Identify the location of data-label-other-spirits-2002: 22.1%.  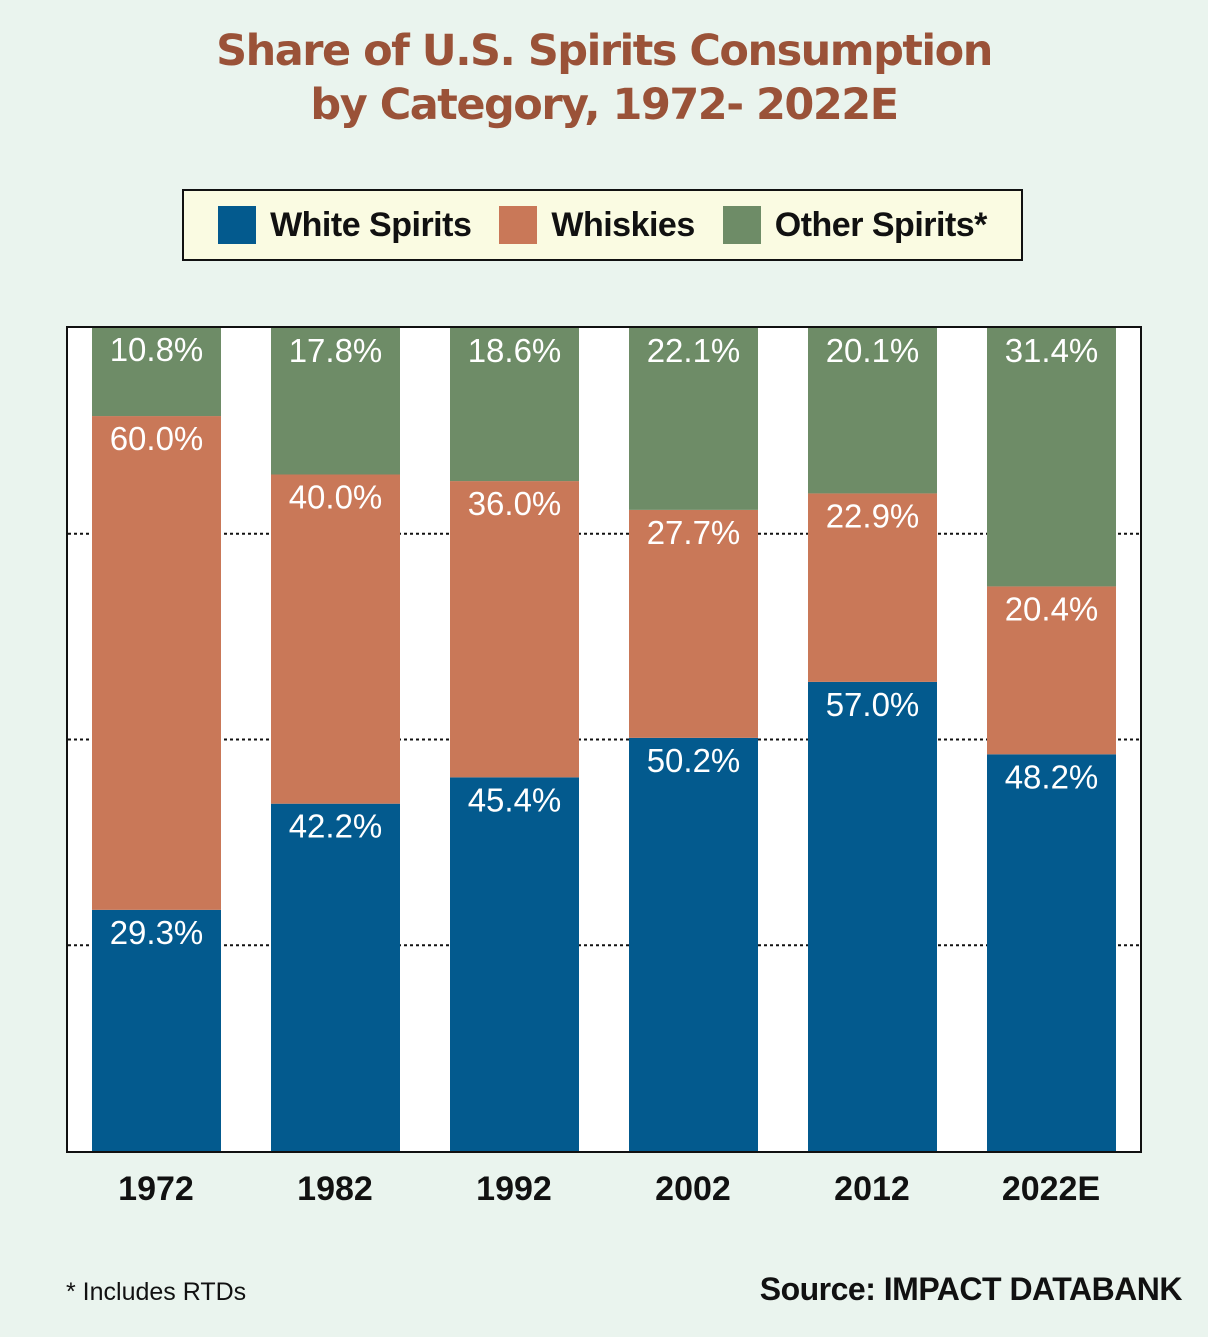
(694, 350).